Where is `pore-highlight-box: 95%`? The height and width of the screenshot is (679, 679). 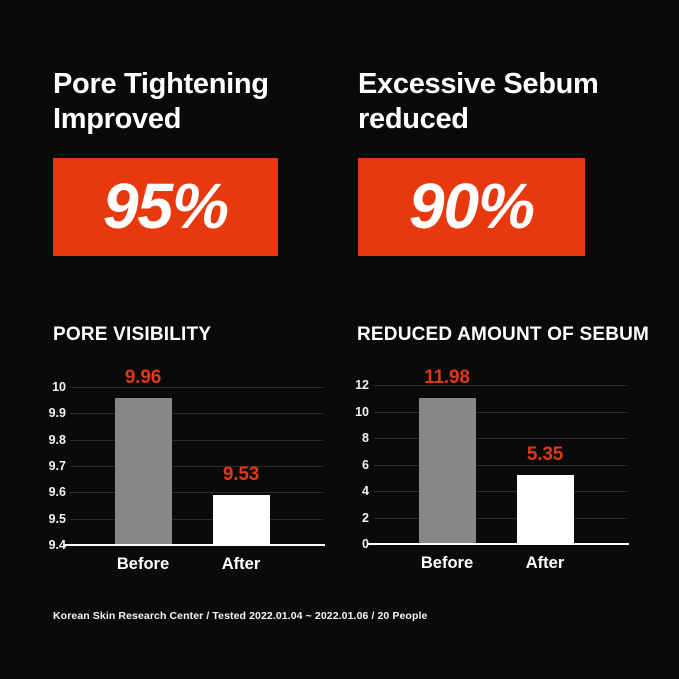 pore-highlight-box: 95% is located at coordinates (165, 207).